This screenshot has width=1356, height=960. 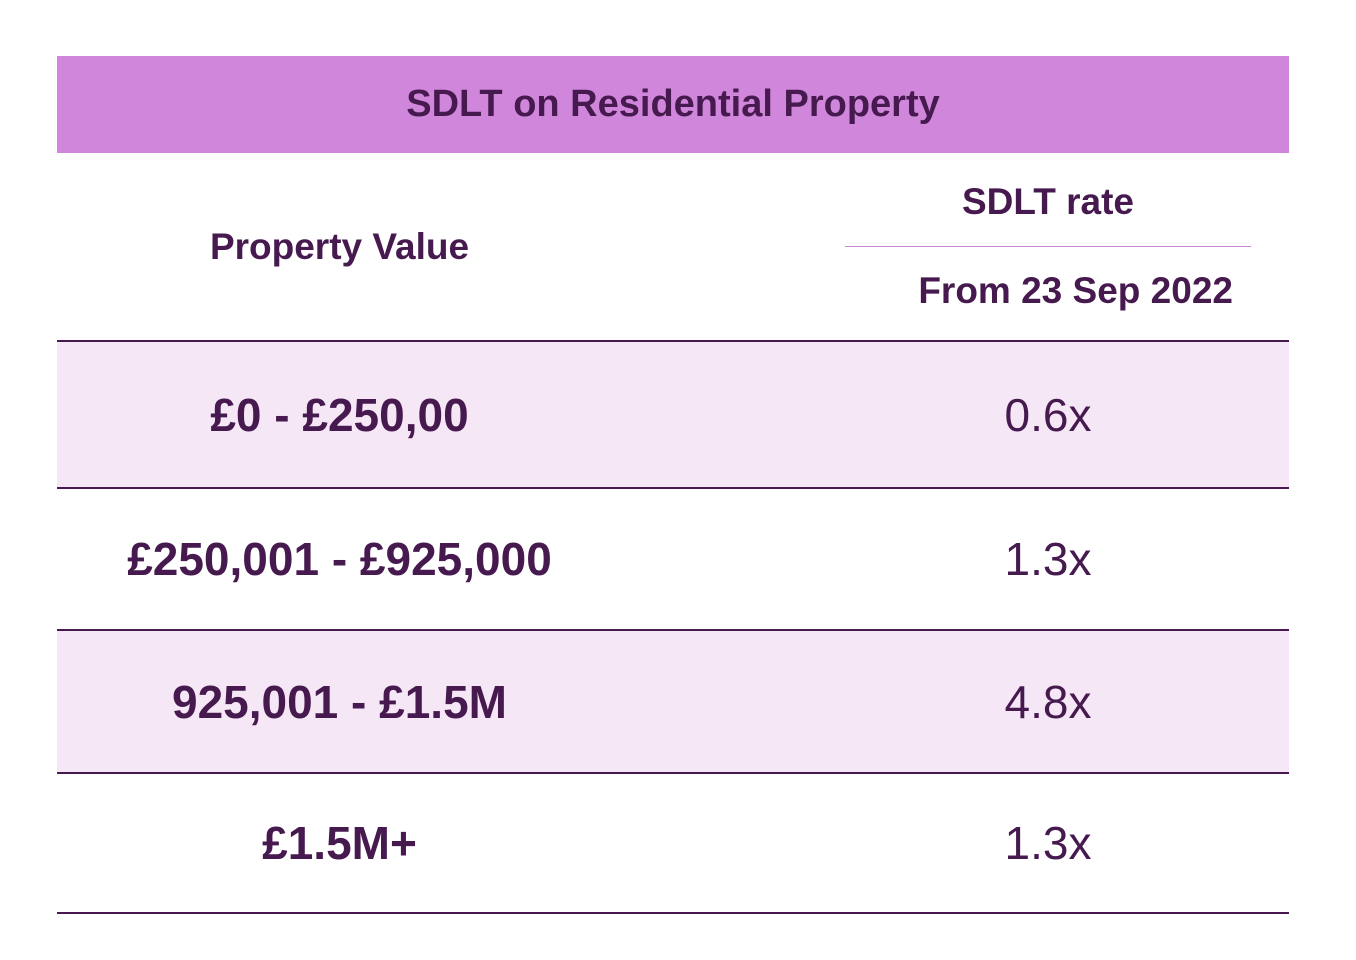 I want to click on table-title: SDLT on Residential Property, so click(x=673, y=104).